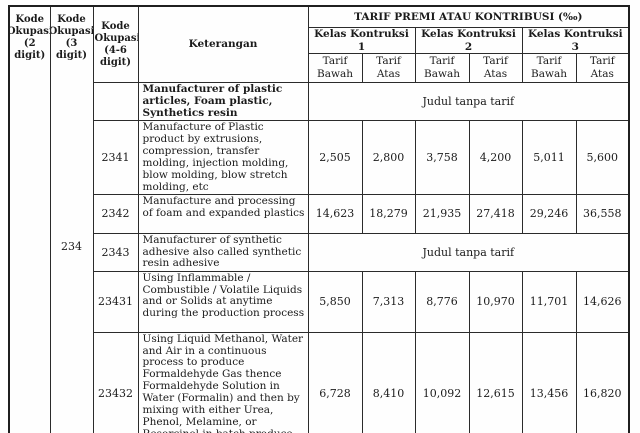 The width and height of the screenshot is (640, 433). I want to click on cell-tarif-value: 5,011, so click(549, 157).